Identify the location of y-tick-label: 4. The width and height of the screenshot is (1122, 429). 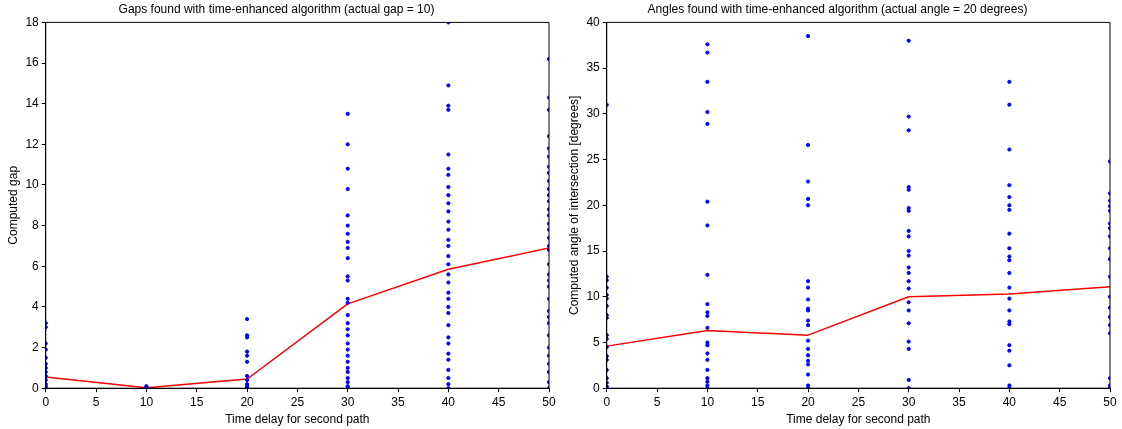
(36, 306).